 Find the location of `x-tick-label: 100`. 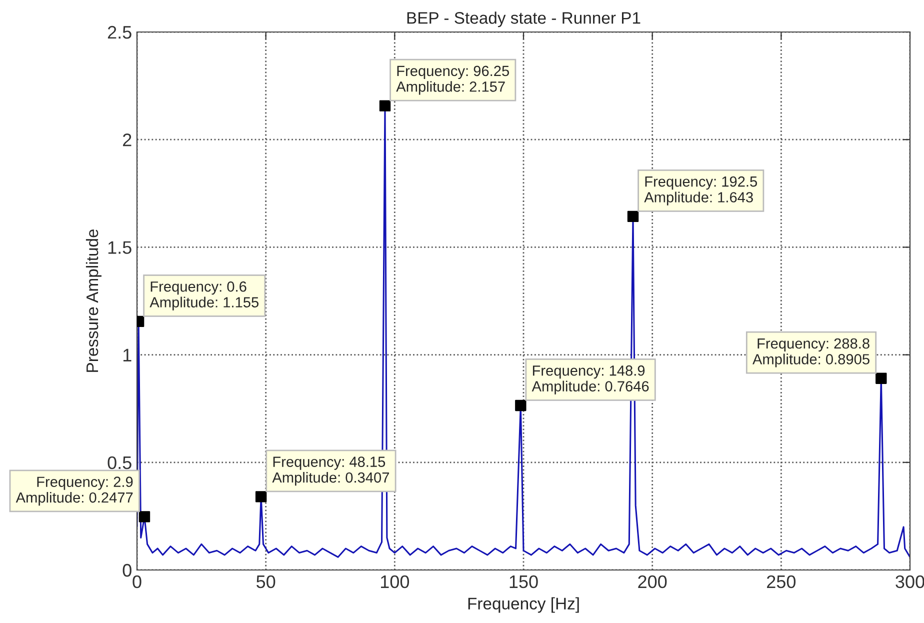

x-tick-label: 100 is located at coordinates (395, 581).